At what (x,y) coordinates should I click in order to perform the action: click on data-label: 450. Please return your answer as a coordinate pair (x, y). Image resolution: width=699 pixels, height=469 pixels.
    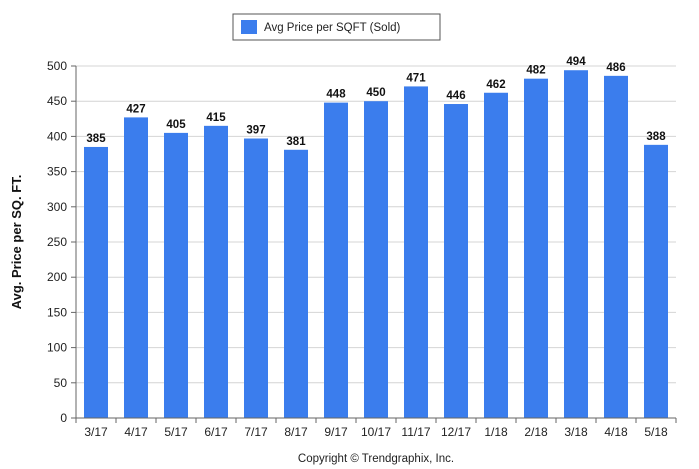
    Looking at the image, I should click on (375, 93).